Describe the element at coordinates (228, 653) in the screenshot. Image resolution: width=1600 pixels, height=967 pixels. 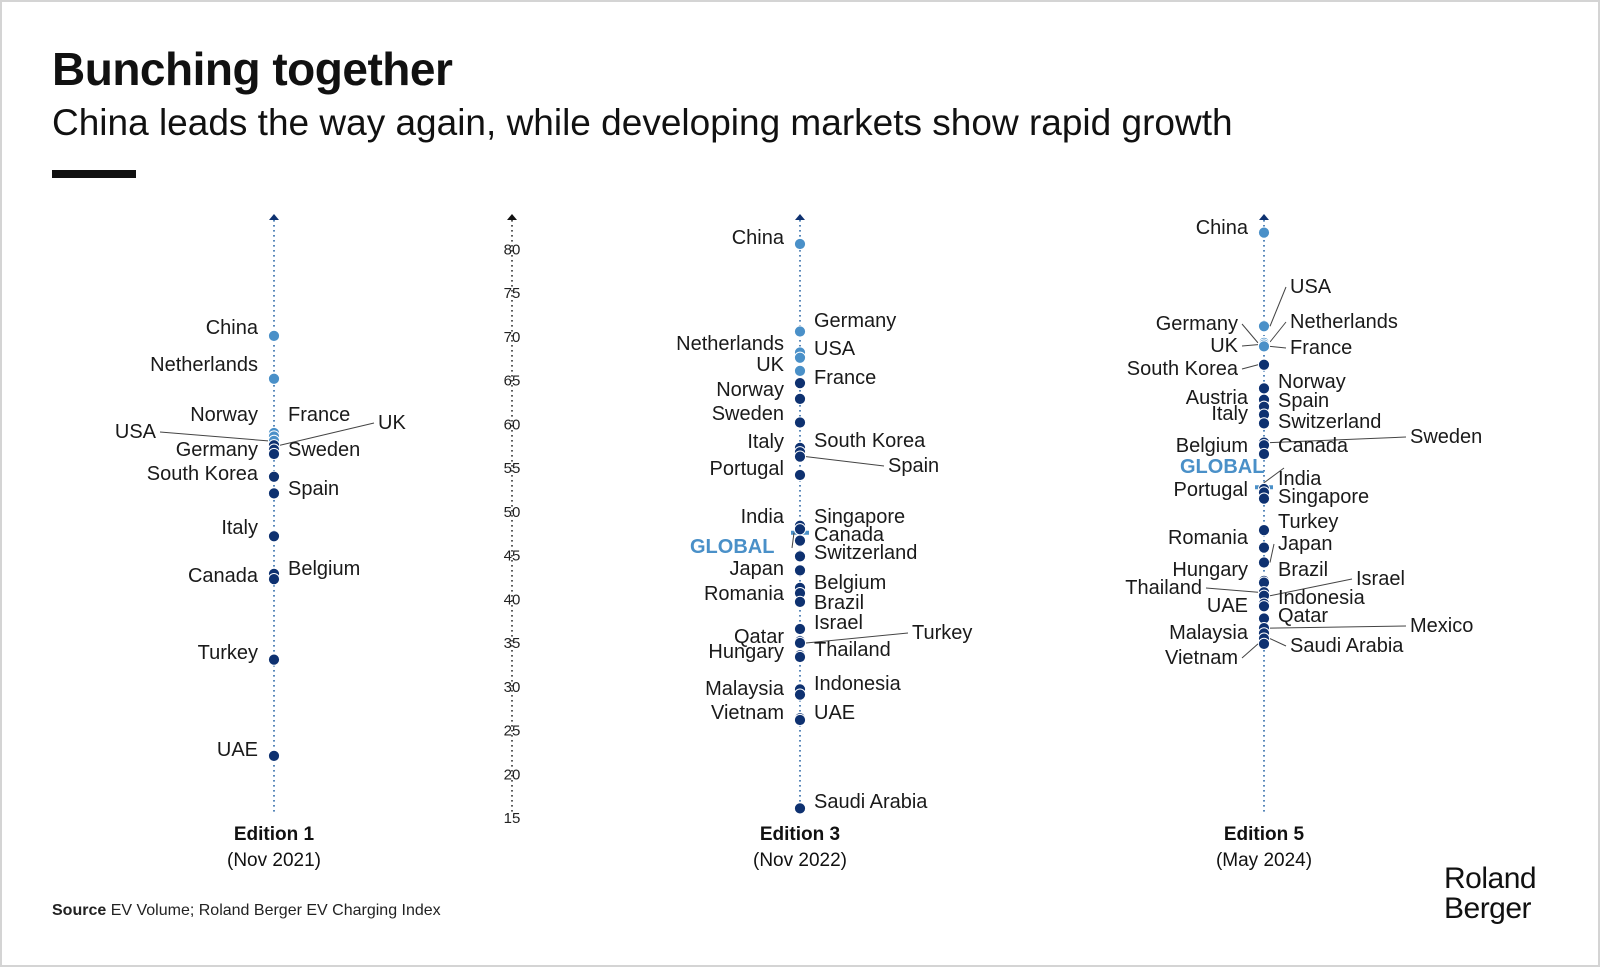
I see `edition-1-point-label: Turkey` at that location.